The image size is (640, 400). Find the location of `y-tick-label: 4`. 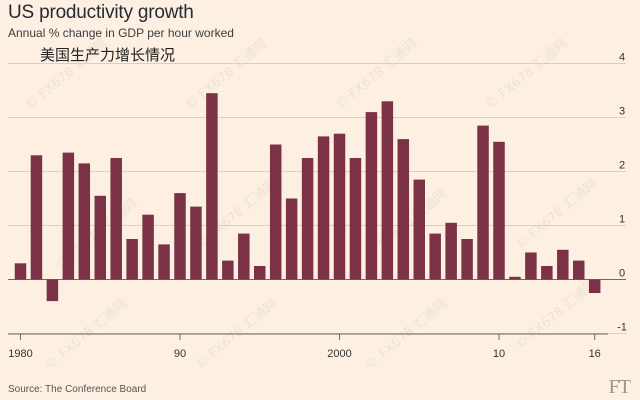

y-tick-label: 4 is located at coordinates (622, 58).